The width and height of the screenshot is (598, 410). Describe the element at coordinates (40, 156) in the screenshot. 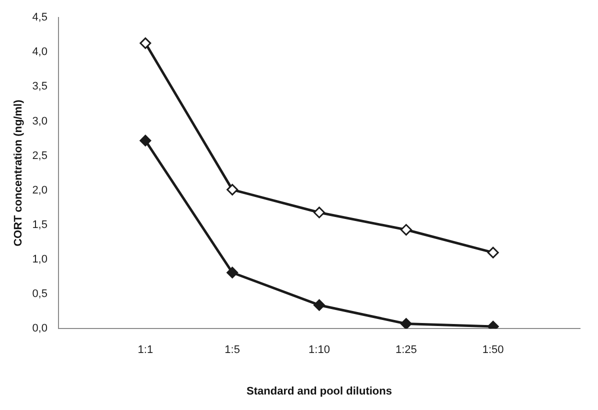

I see `y-tick-label: 2,5` at that location.